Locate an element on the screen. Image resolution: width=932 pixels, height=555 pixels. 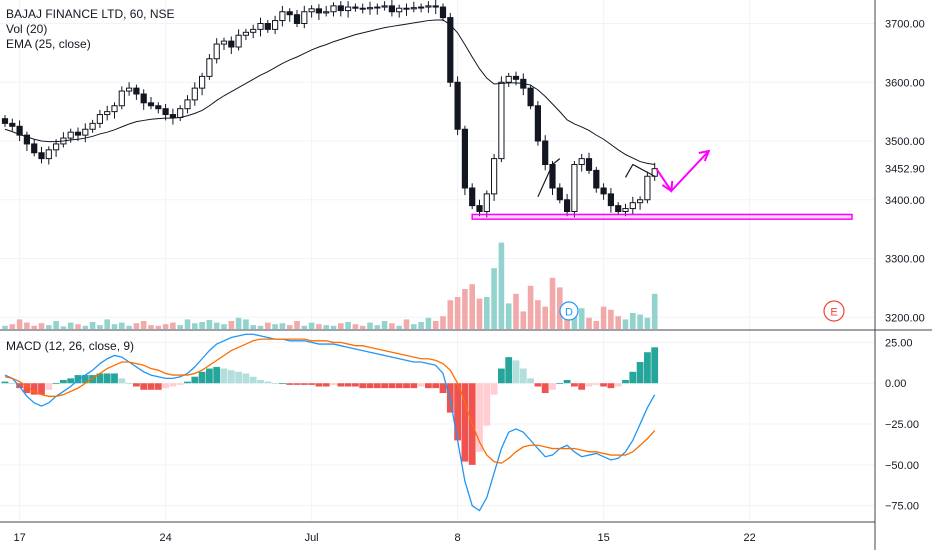
legend-symbol: BAJAJ FINANCE LTD, 60, NSE is located at coordinates (90, 14).